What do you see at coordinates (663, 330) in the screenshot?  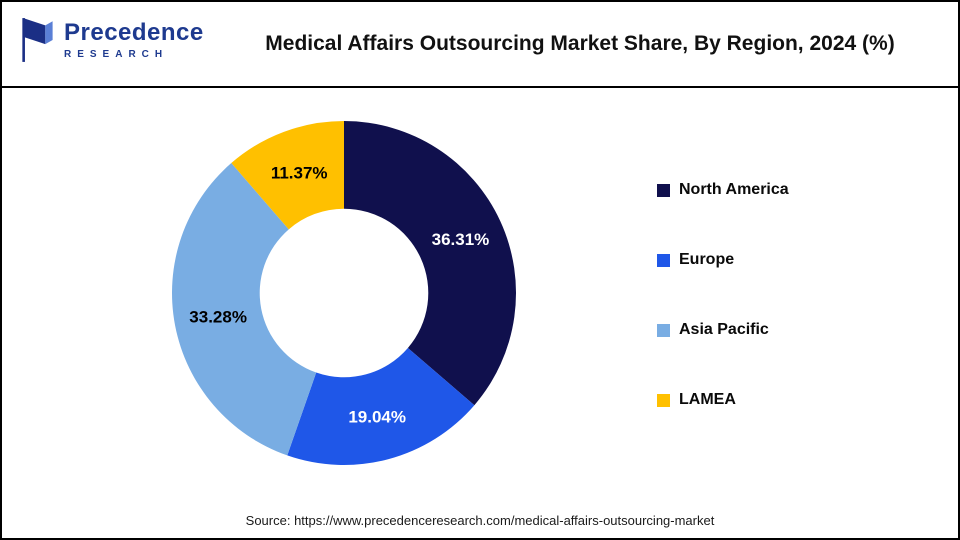 I see `legend-swatch-asia-pacific` at bounding box center [663, 330].